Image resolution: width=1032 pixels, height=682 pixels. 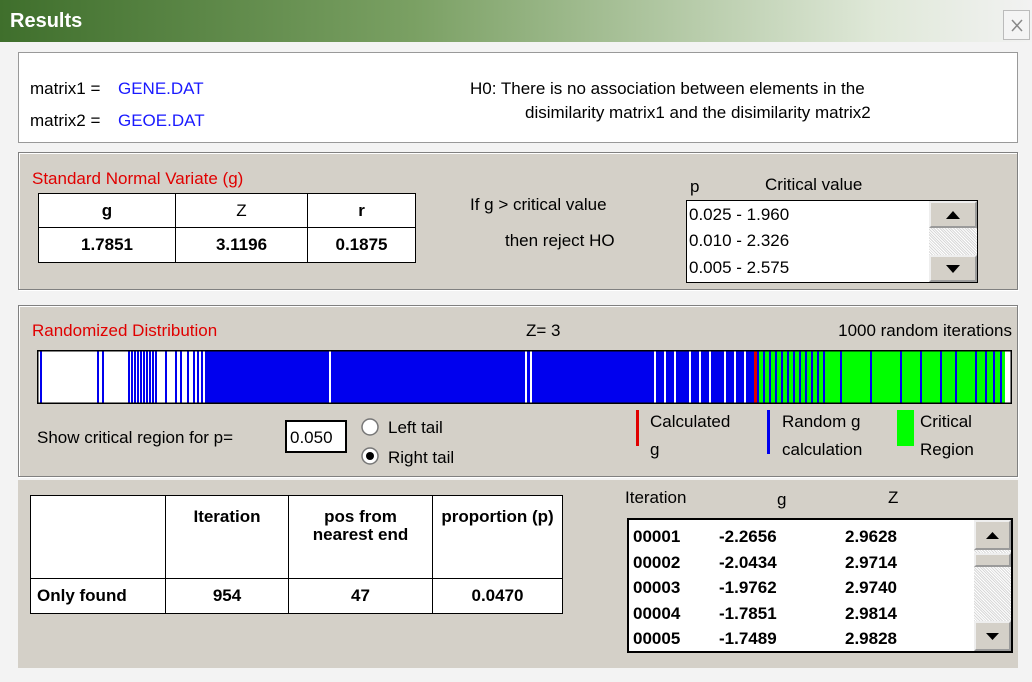 What do you see at coordinates (107, 210) in the screenshot?
I see `table-header: g` at bounding box center [107, 210].